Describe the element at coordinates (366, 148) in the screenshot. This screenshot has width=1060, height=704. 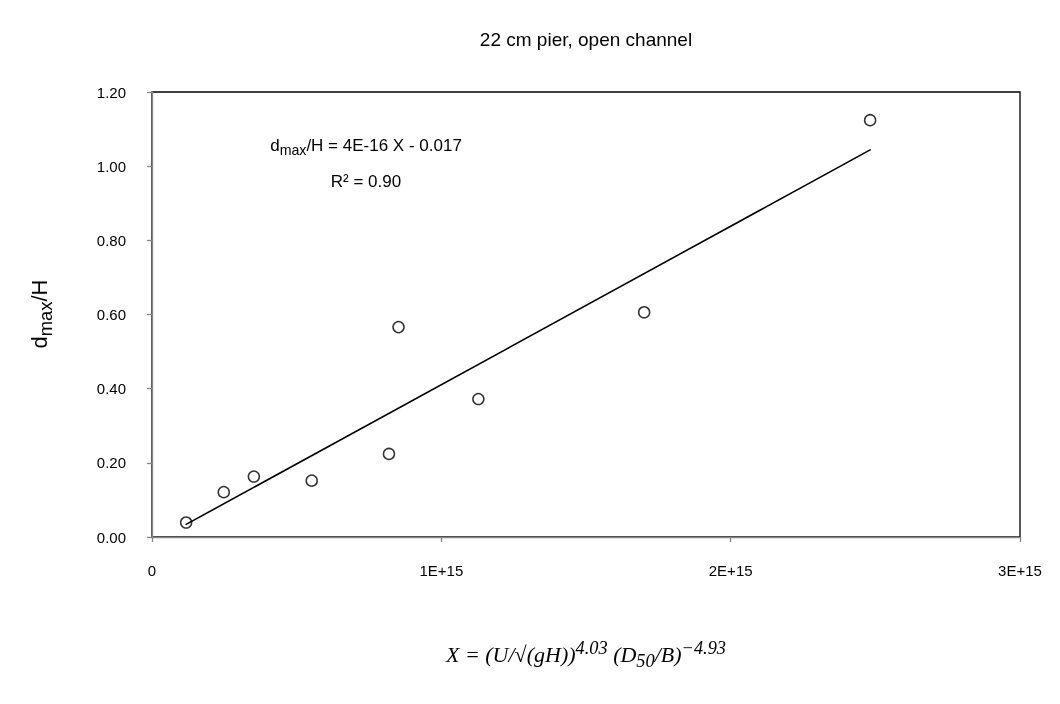
I see `annotation: d$_{max}$/H = 4E-16 X - 0.017` at that location.